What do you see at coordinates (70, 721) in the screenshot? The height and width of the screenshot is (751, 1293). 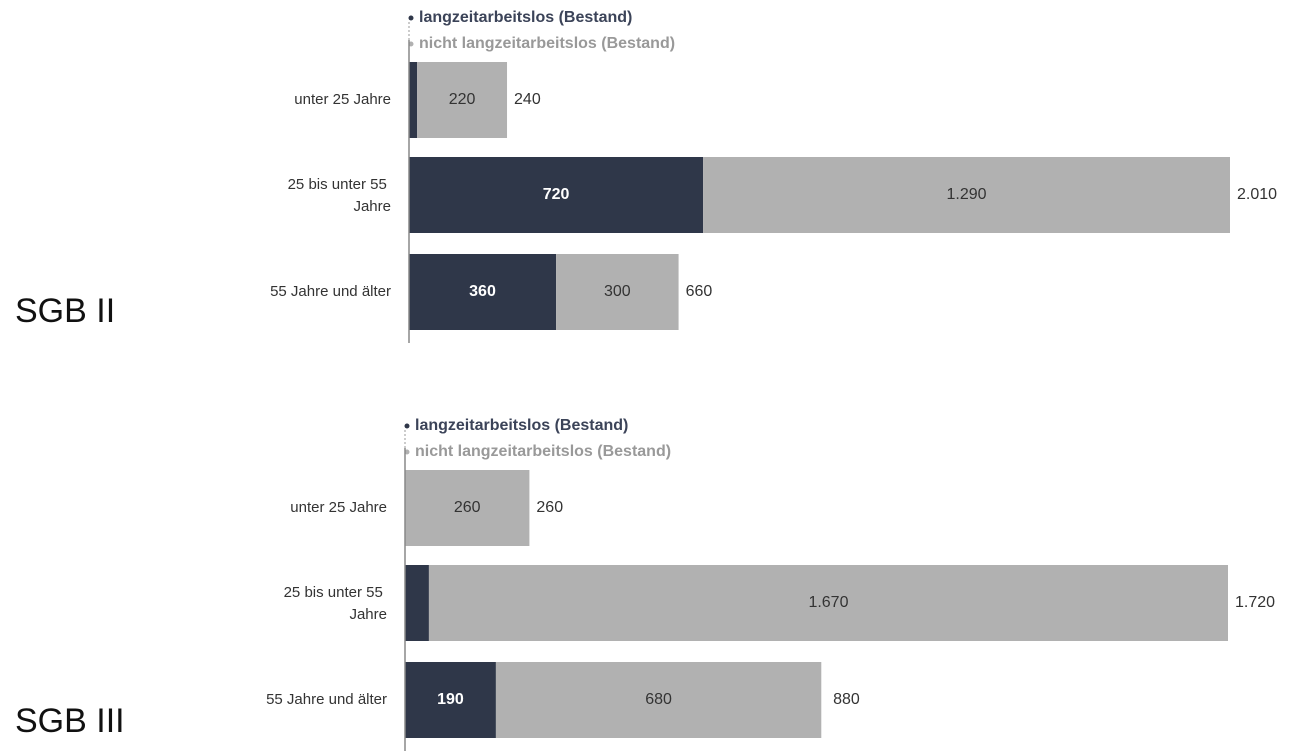 I see `chart-title: SGB III` at bounding box center [70, 721].